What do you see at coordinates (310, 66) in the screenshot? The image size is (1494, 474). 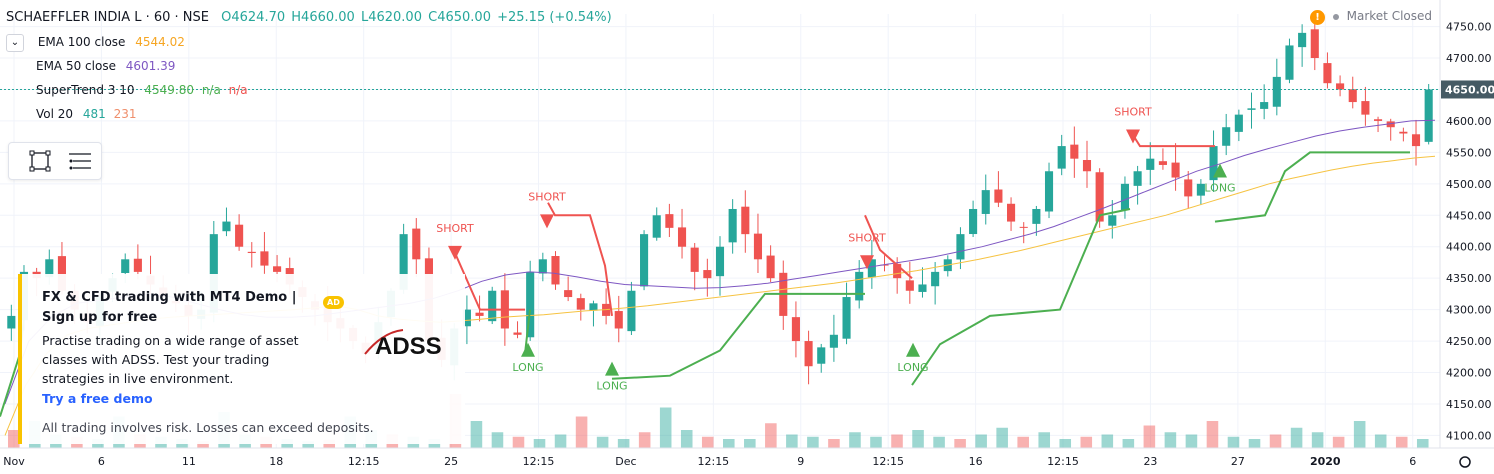 I see `legend-ema50: EMA 50 close 4601.39` at bounding box center [310, 66].